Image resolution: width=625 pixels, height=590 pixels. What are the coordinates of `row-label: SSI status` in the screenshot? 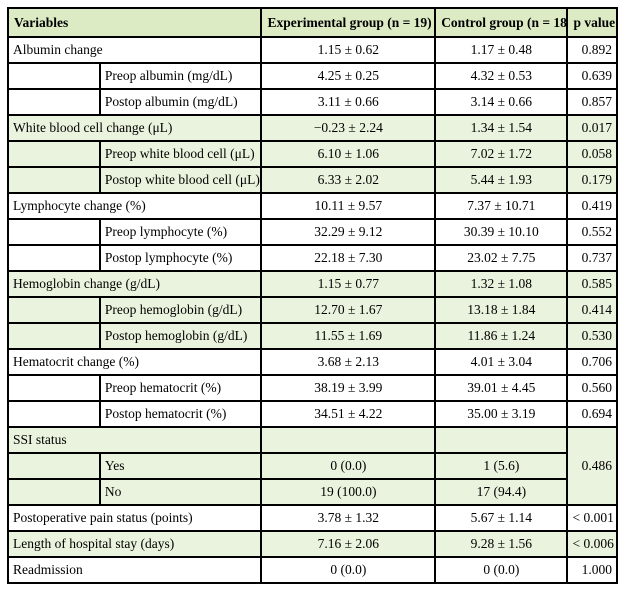 It's located at (134, 440).